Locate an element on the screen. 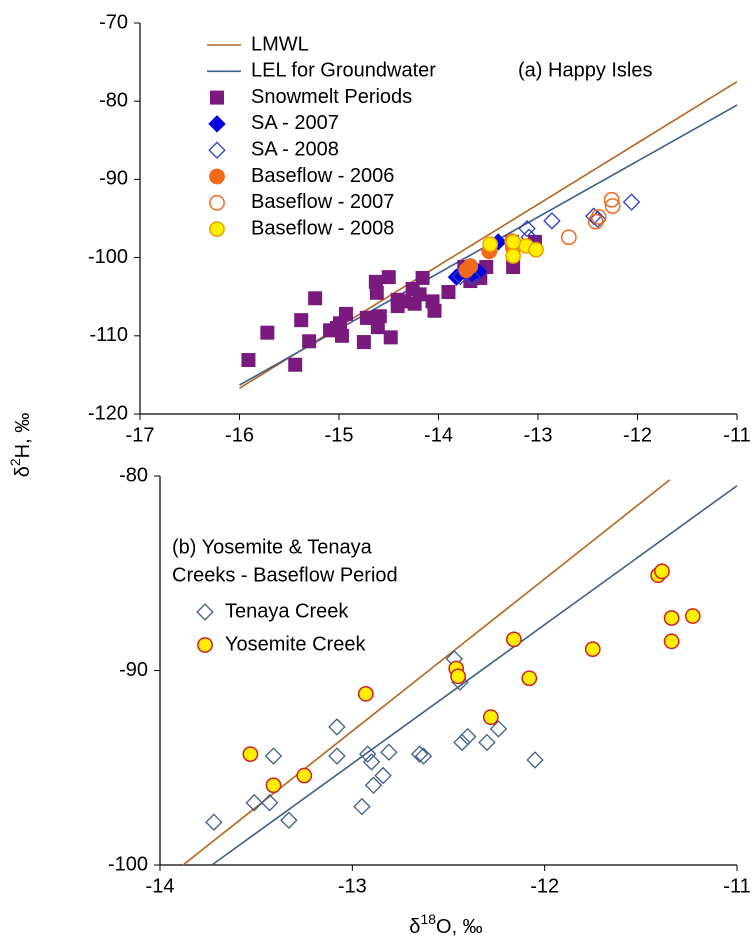  legend-label: Tenaya Creek is located at coordinates (287, 611).